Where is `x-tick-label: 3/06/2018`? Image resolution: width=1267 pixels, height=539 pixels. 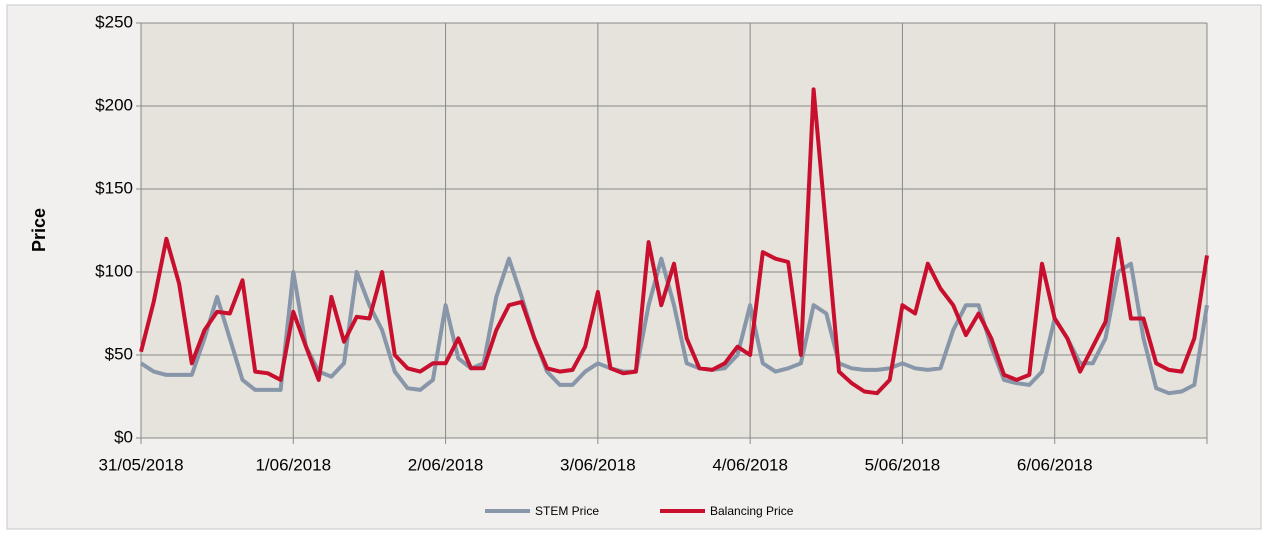 x-tick-label: 3/06/2018 is located at coordinates (598, 464).